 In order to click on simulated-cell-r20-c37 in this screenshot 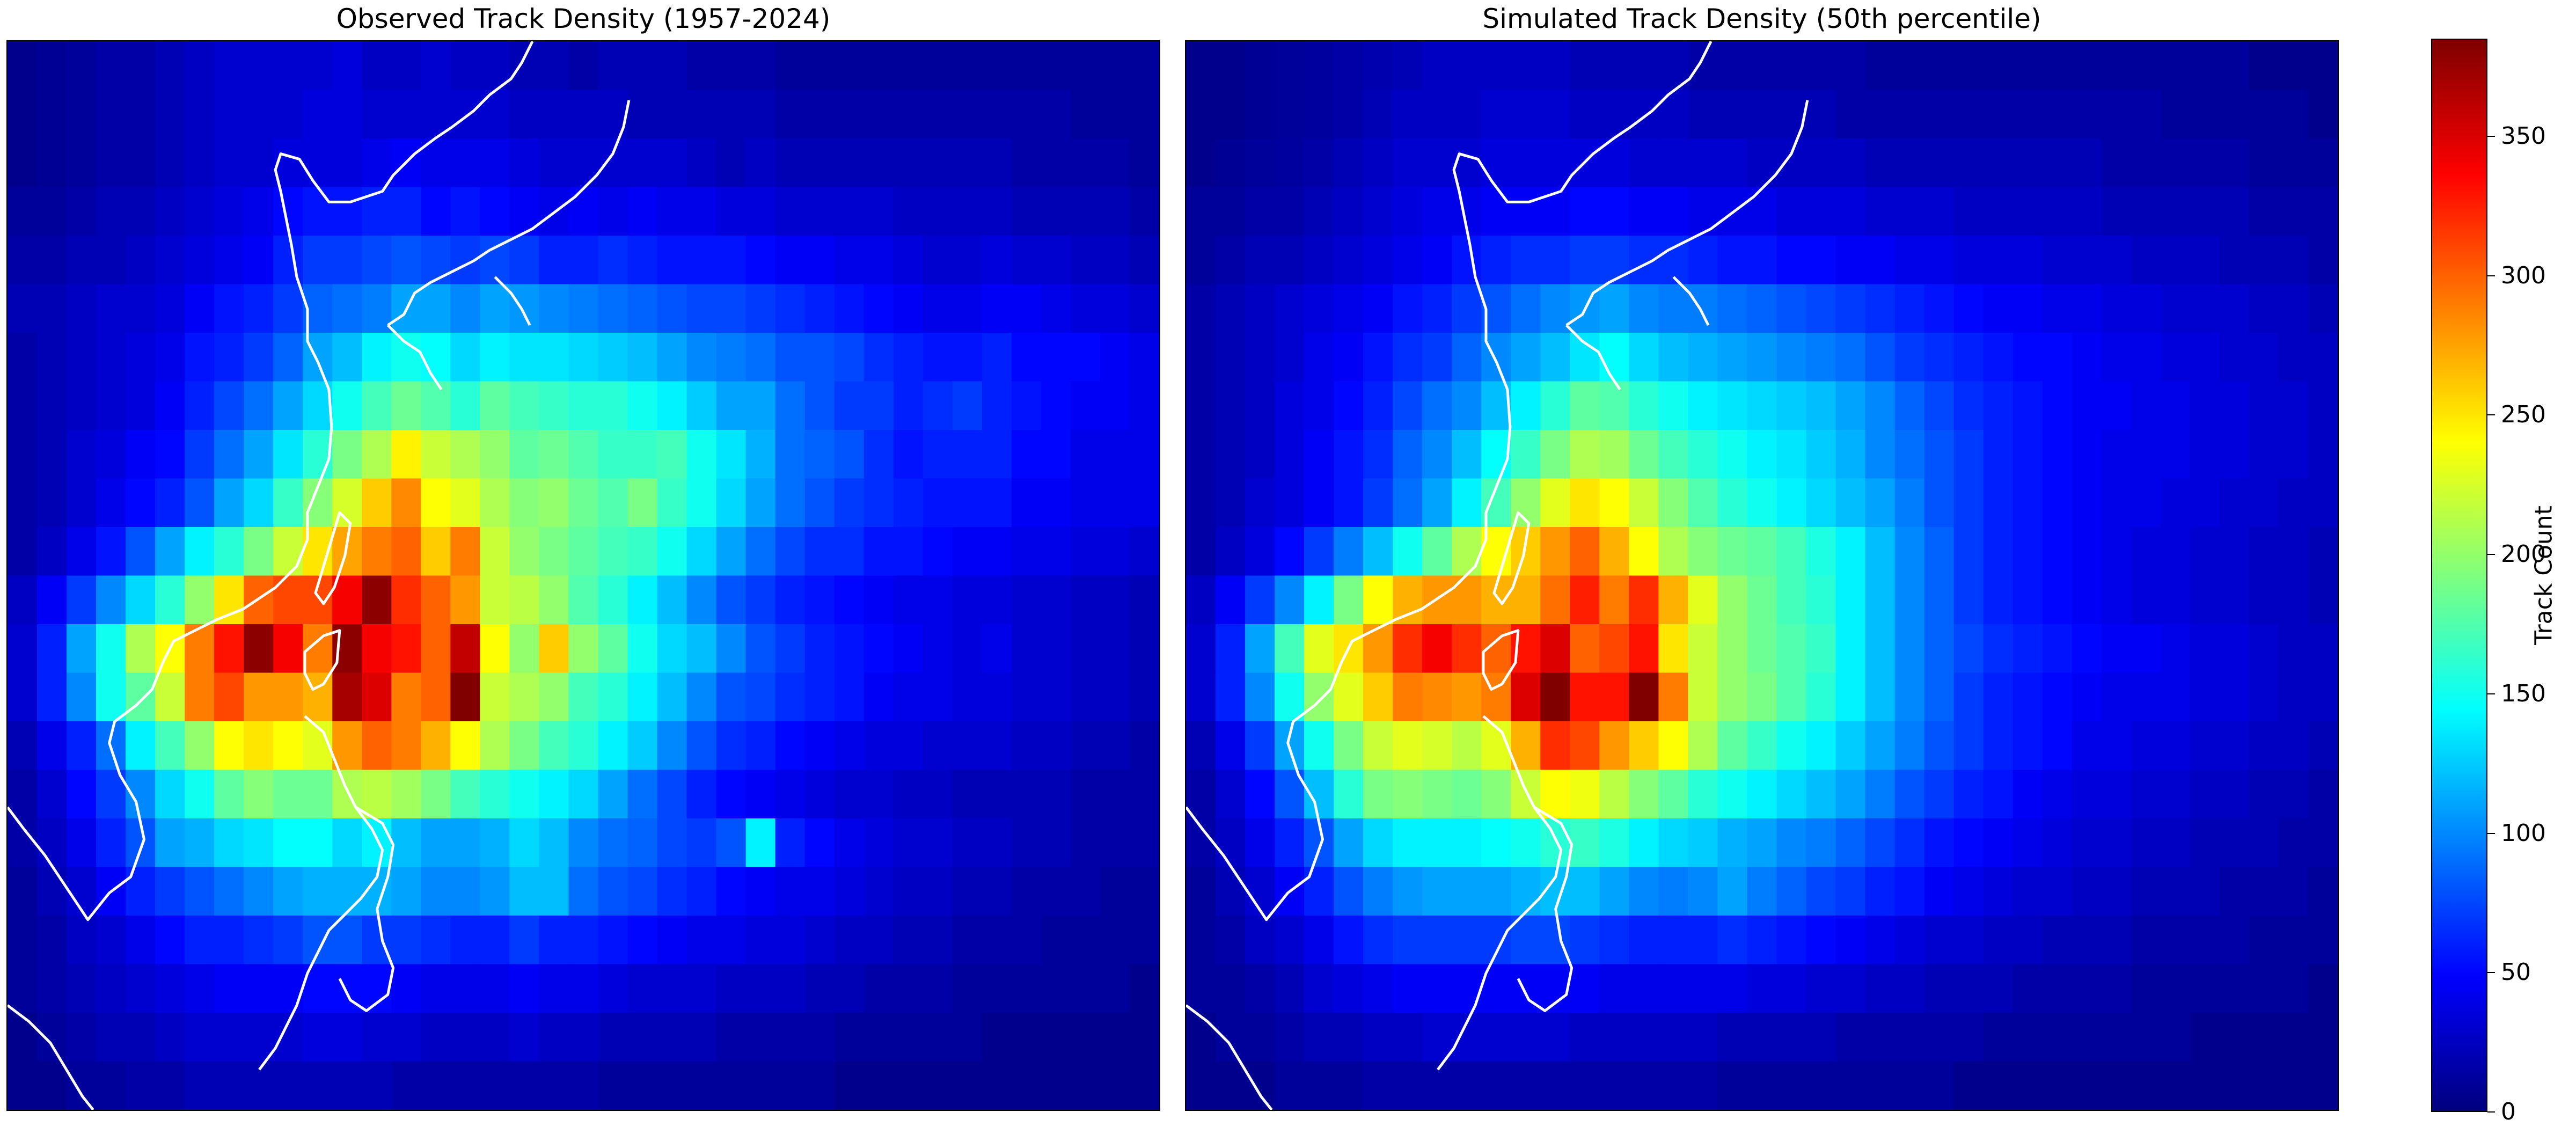, I will do `click(2293, 1037)`.